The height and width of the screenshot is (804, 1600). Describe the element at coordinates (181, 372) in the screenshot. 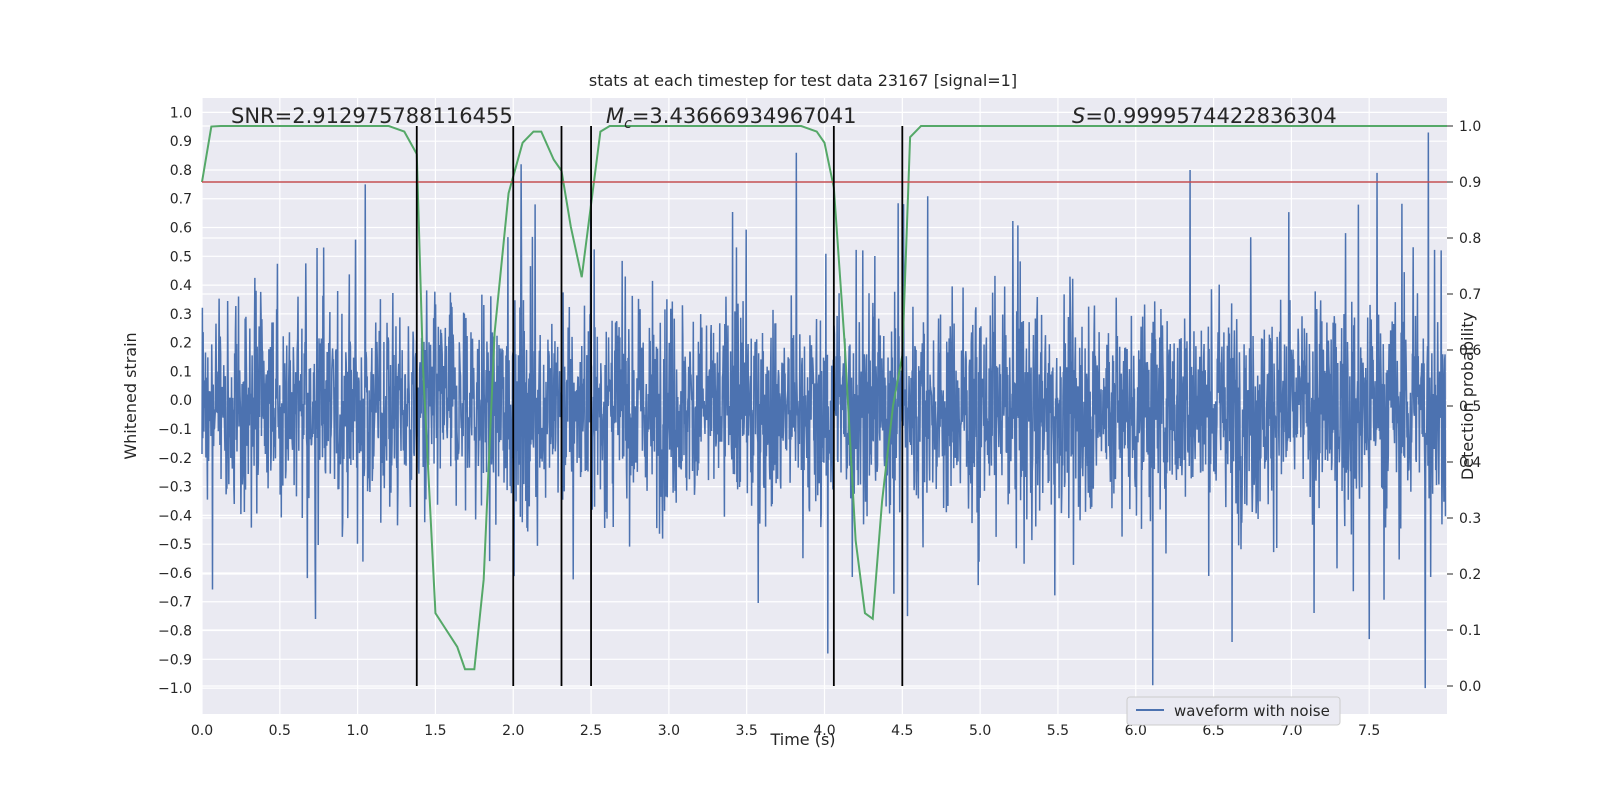

I see `y-tick-label: 0.1` at that location.